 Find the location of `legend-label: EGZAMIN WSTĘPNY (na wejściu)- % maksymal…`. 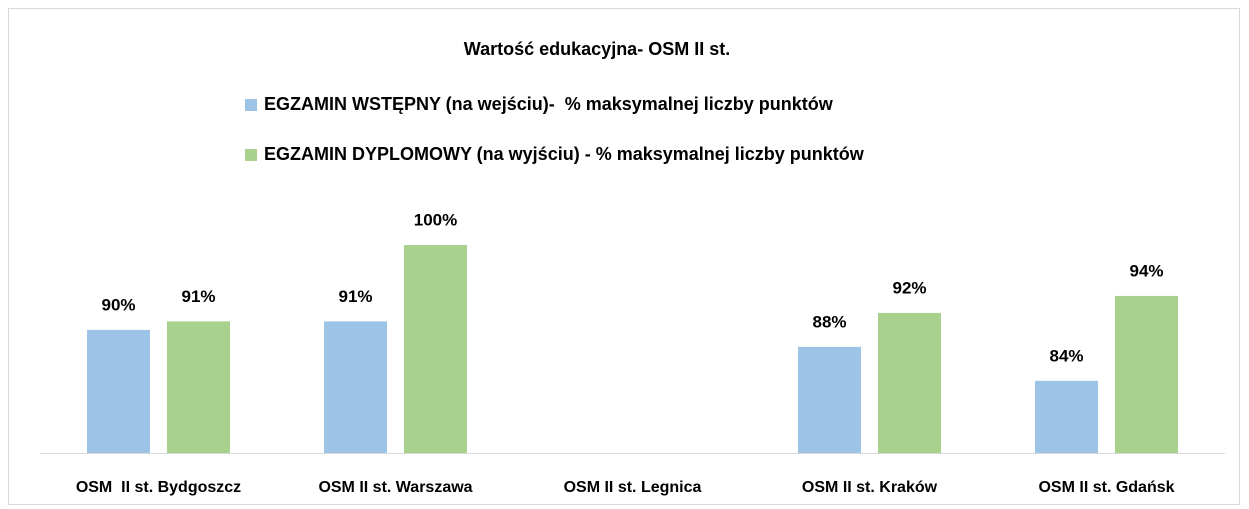

legend-label: EGZAMIN WSTĘPNY (na wejściu)- % maksymal… is located at coordinates (549, 104).